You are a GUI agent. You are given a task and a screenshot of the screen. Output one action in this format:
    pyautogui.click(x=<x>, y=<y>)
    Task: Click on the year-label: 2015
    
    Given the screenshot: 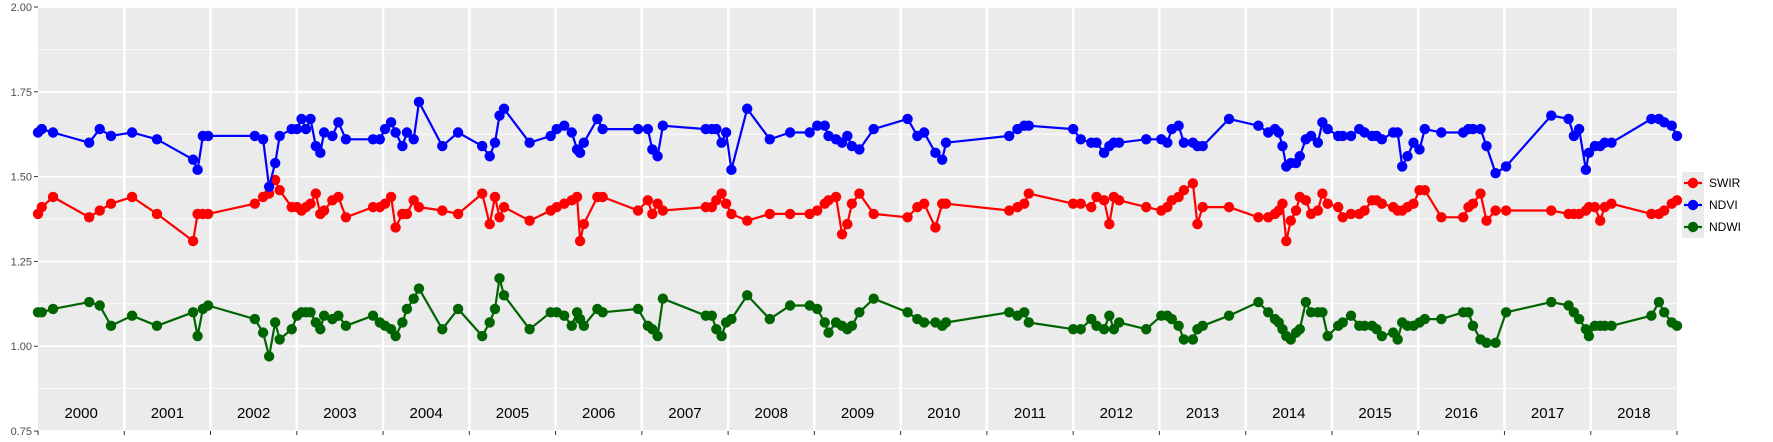 What is the action you would take?
    pyautogui.click(x=1374, y=413)
    